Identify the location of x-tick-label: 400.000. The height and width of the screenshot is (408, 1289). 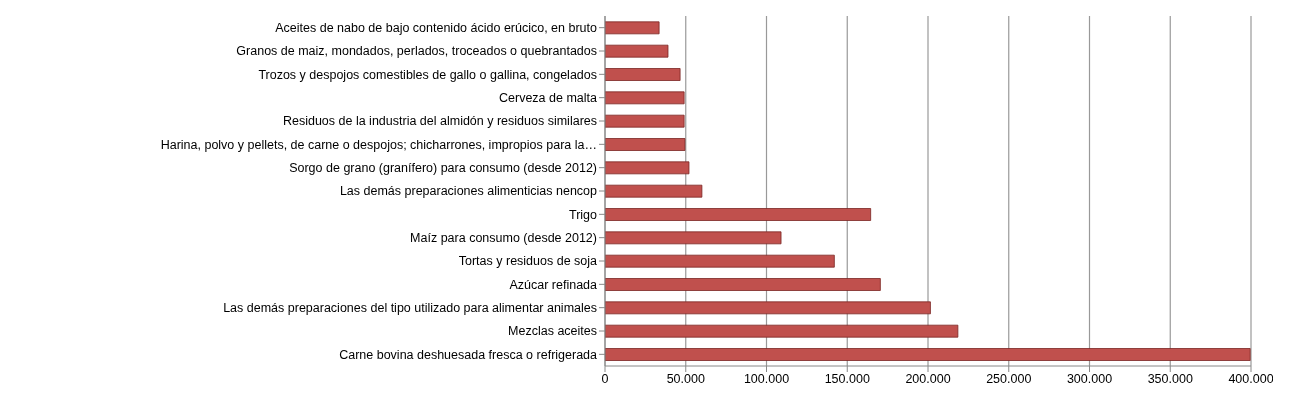
(1251, 378).